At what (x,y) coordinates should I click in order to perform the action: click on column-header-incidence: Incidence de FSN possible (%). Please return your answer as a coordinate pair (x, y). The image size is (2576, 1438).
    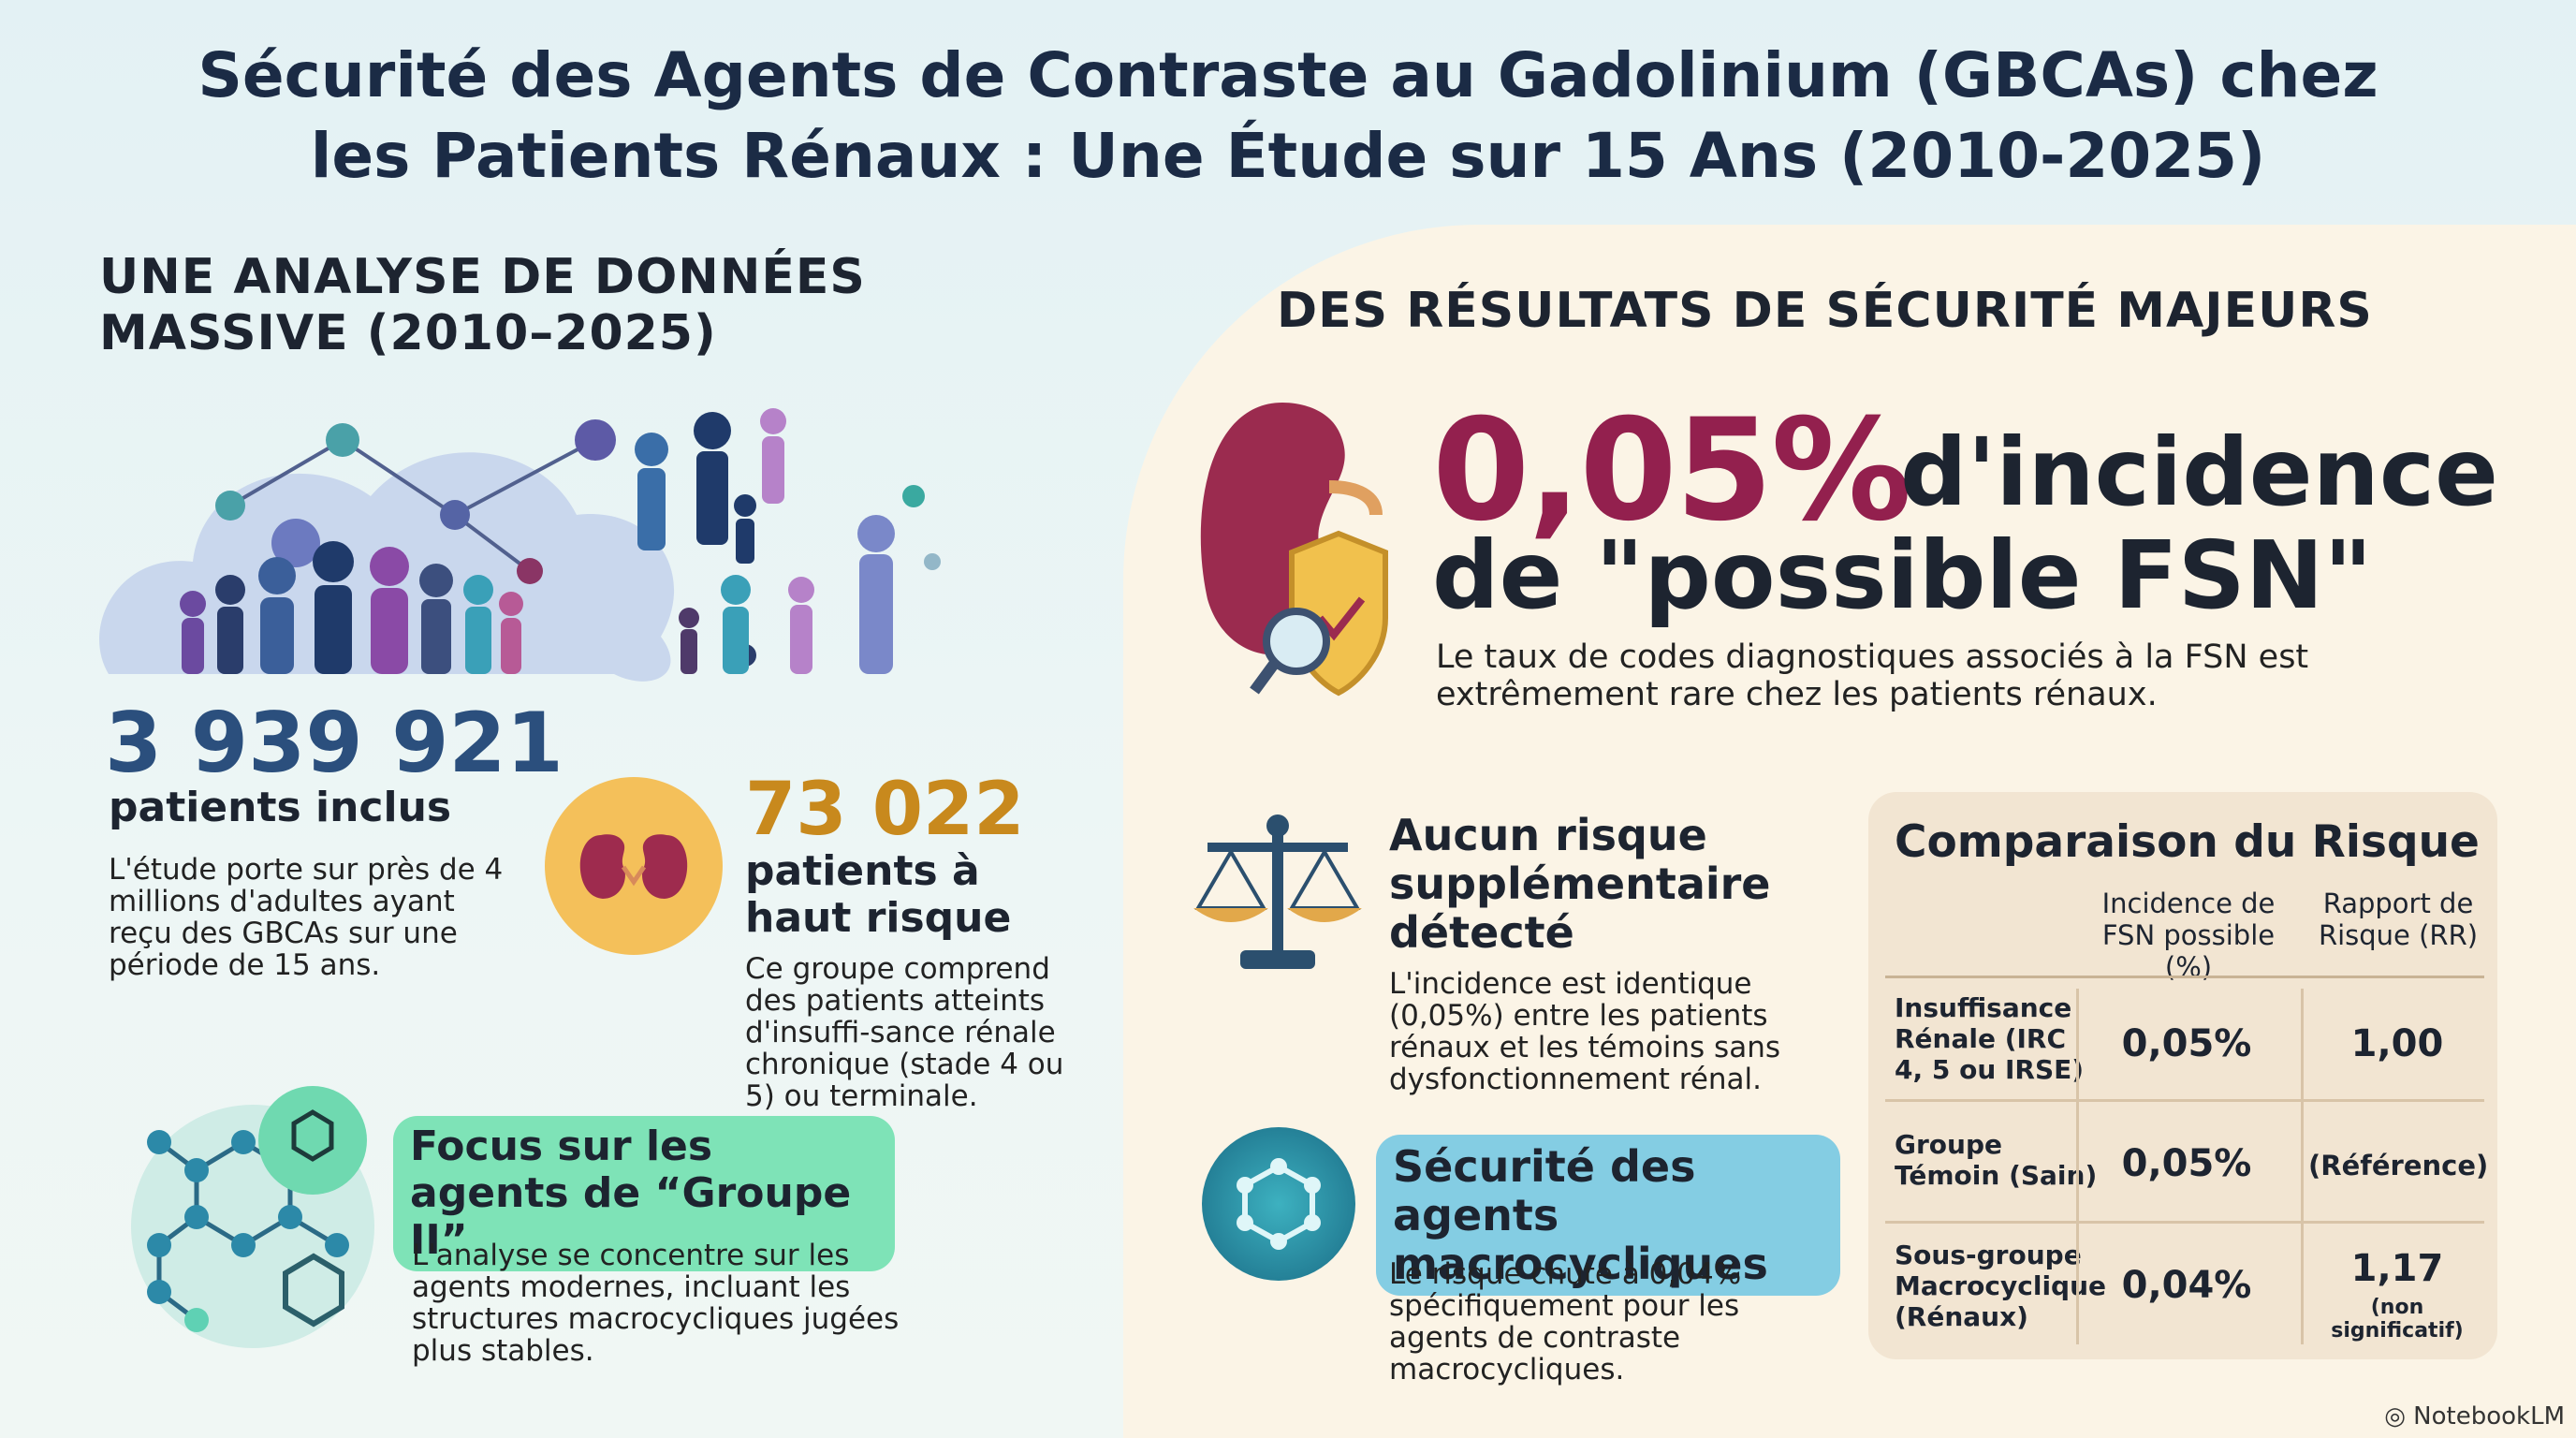
    Looking at the image, I should click on (2188, 935).